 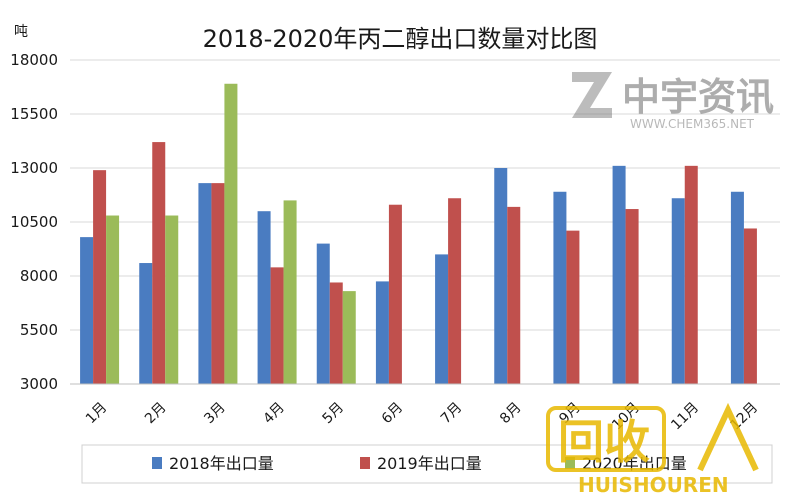 I want to click on x-tick-label: 11月, so click(x=685, y=417).